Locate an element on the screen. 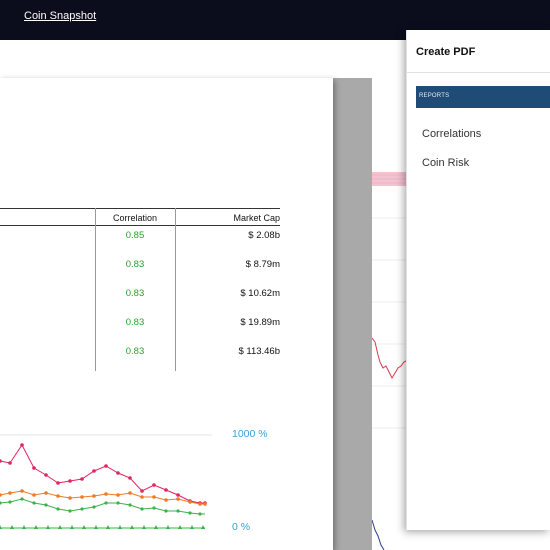  reports-section-header: REPORTS is located at coordinates (483, 97).